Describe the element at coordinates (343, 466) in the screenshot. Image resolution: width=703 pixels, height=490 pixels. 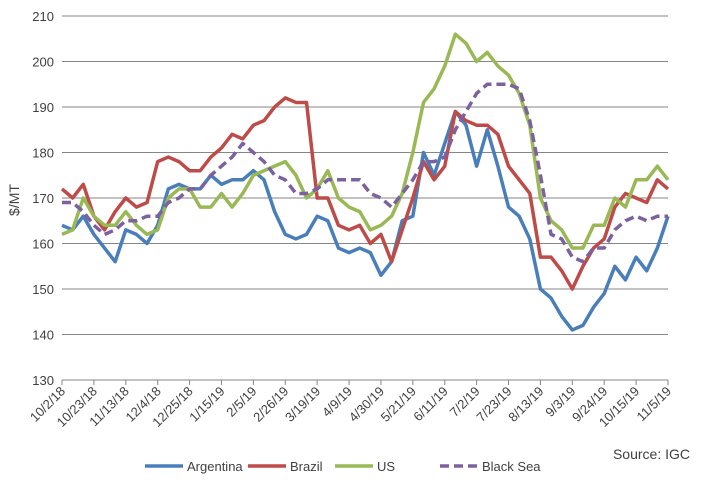
I see `legend: Argentina Brazil US Black Sea` at that location.